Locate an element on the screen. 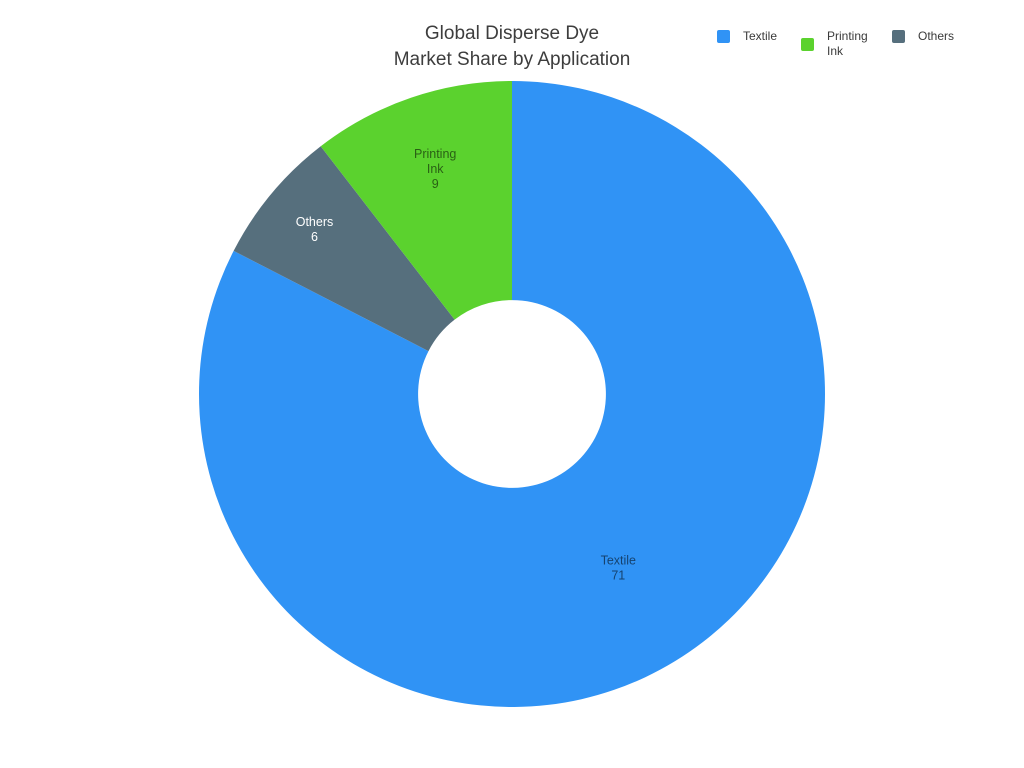  legend-label-textile: Textile is located at coordinates (760, 36).